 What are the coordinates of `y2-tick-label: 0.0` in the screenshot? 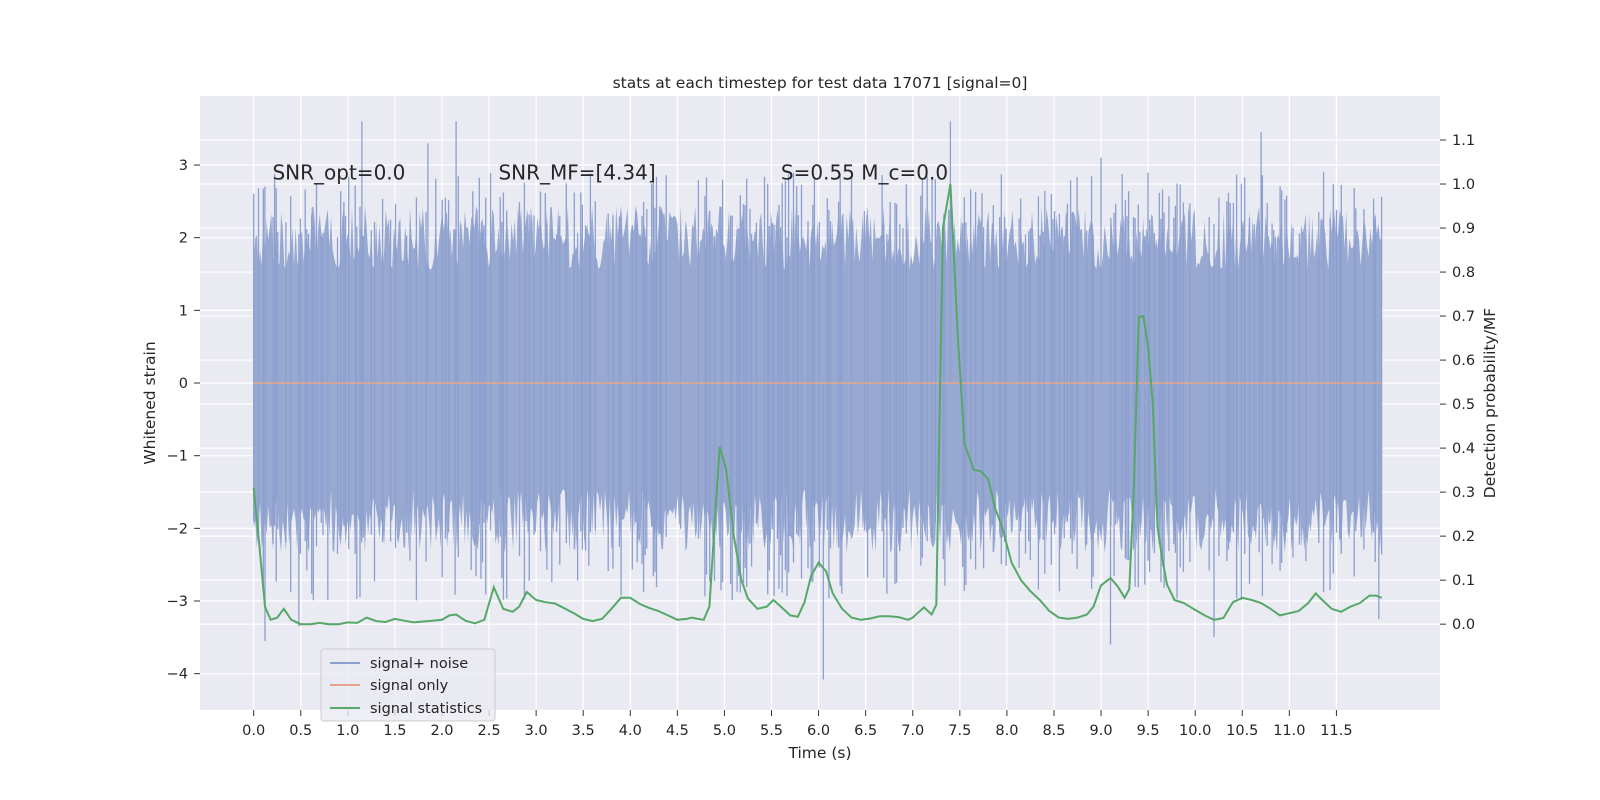 It's located at (1463, 625).